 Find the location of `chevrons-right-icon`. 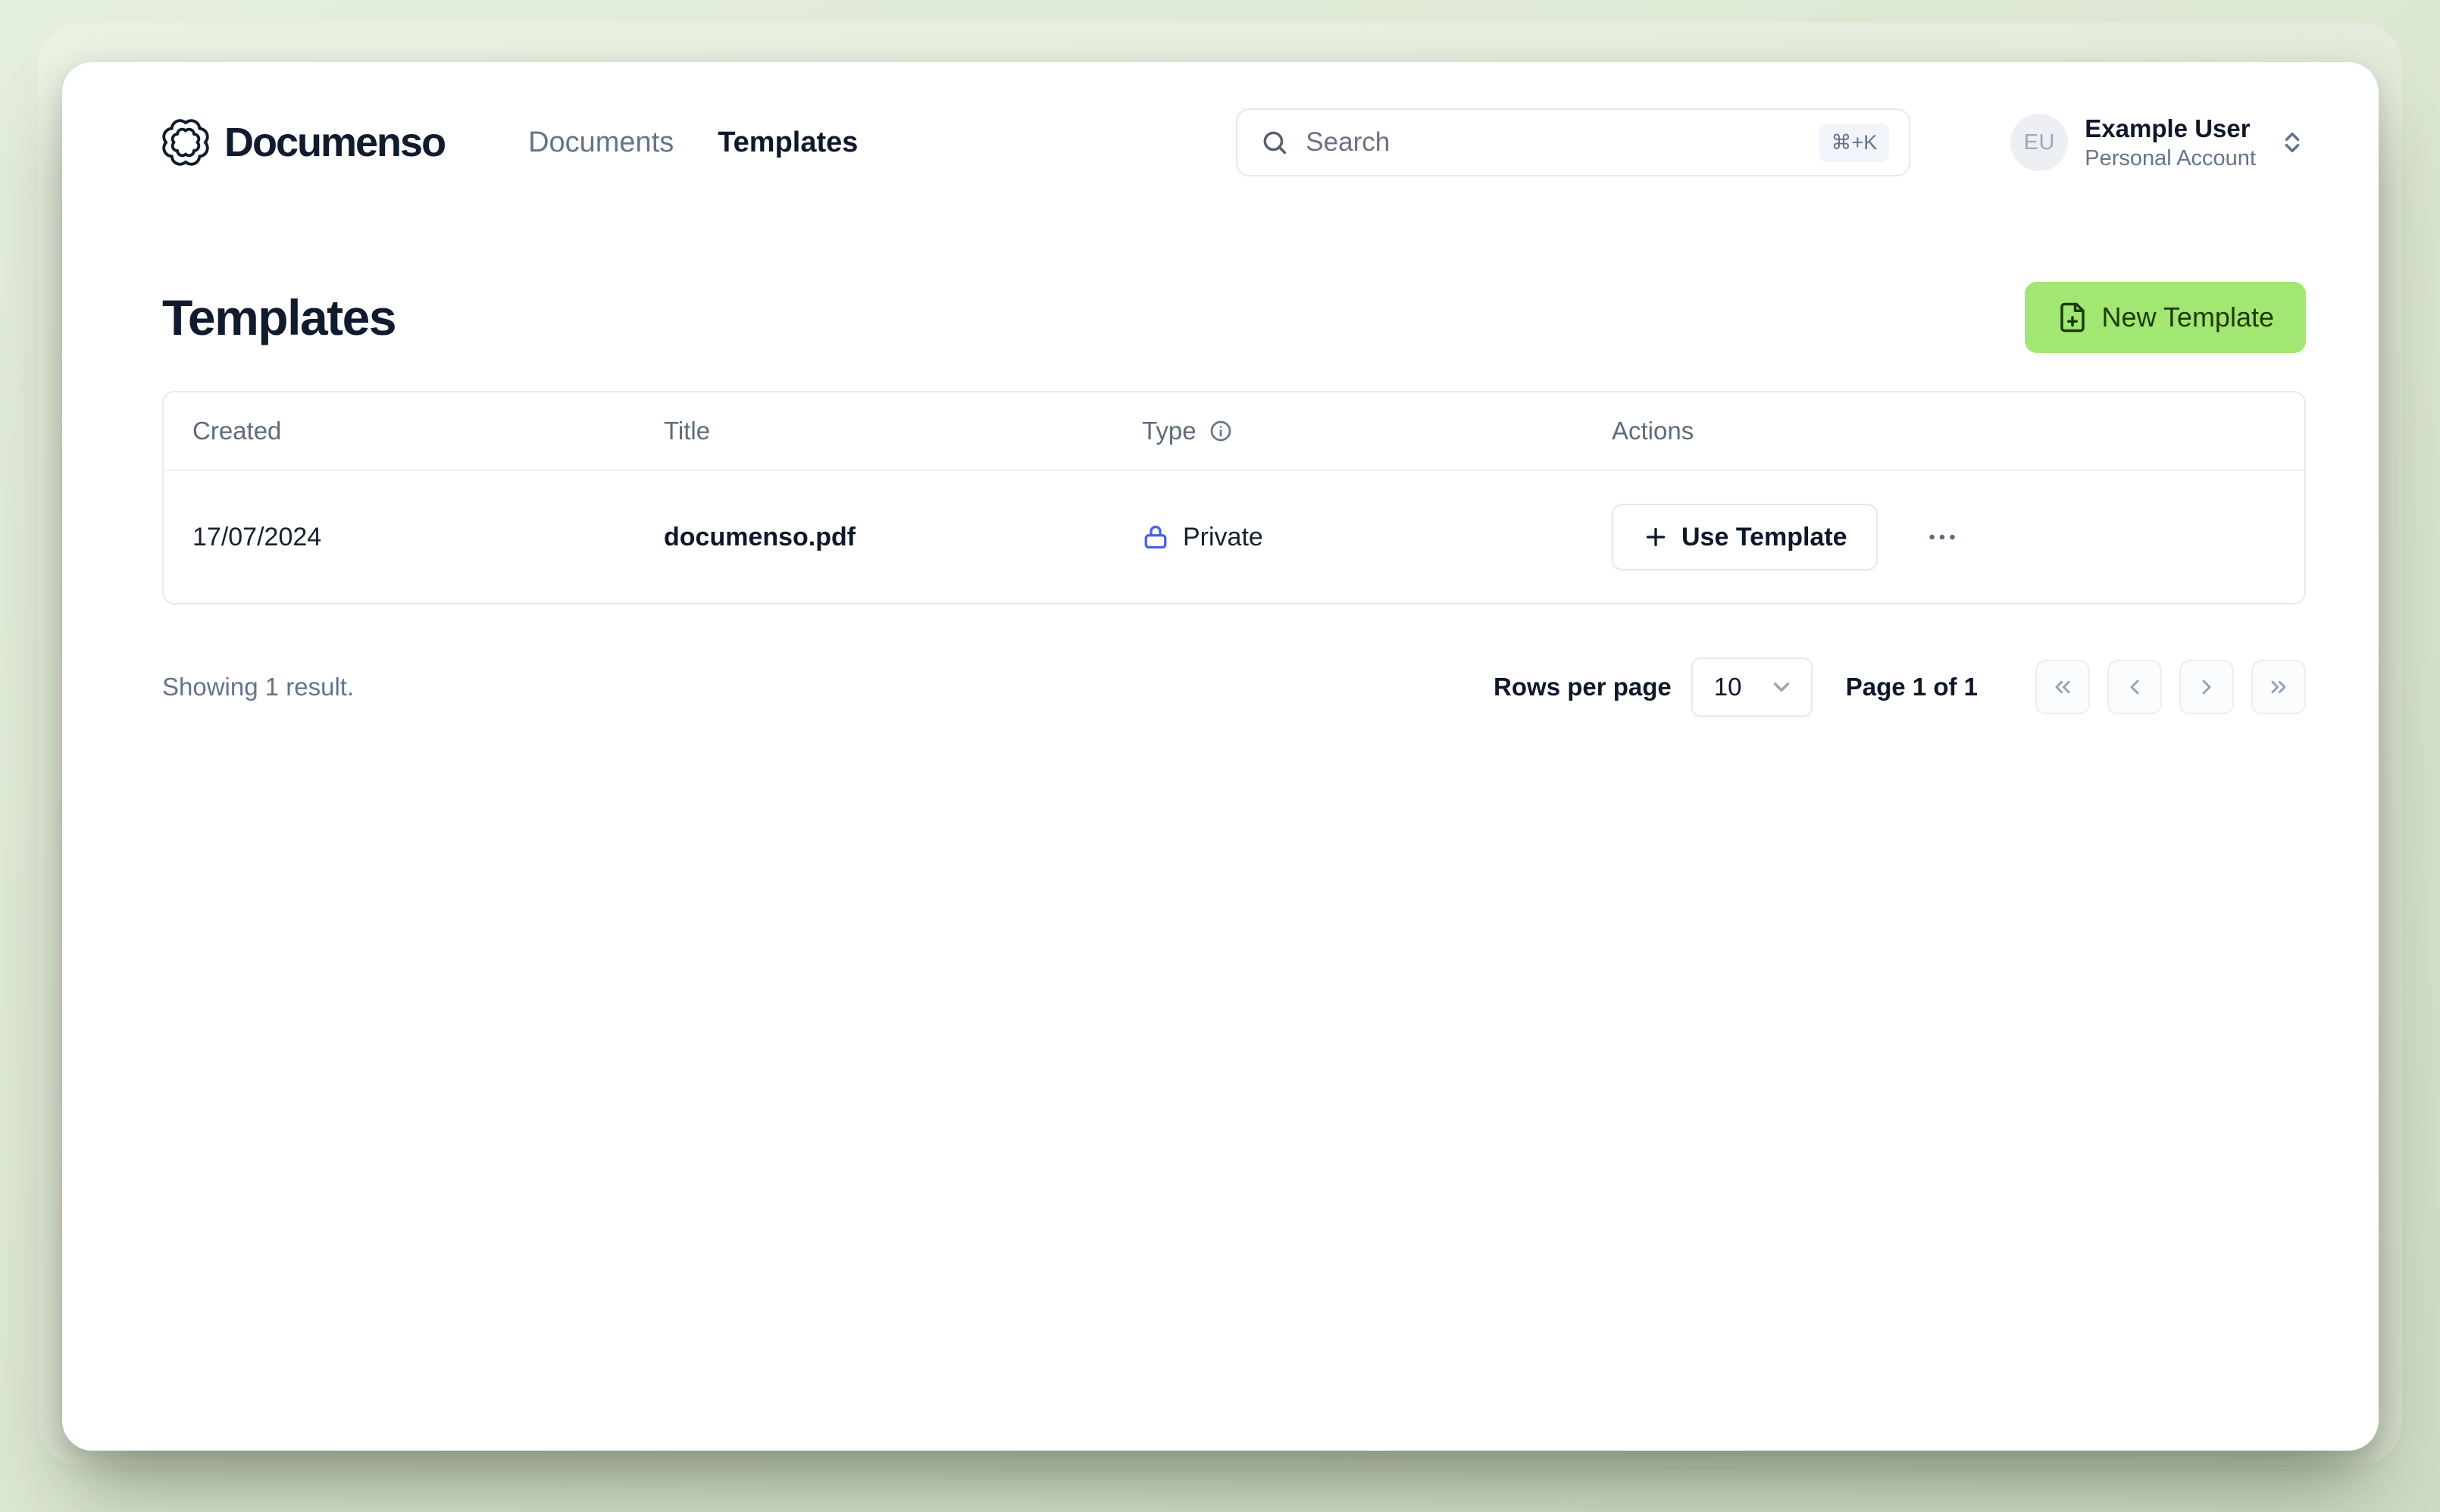

chevrons-right-icon is located at coordinates (2278, 687).